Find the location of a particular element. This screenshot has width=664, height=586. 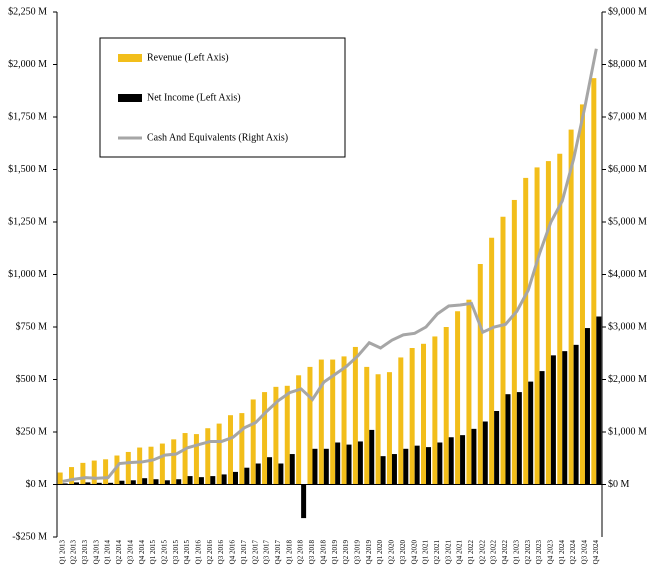

y-tick-label: $250 M is located at coordinates (32, 431).